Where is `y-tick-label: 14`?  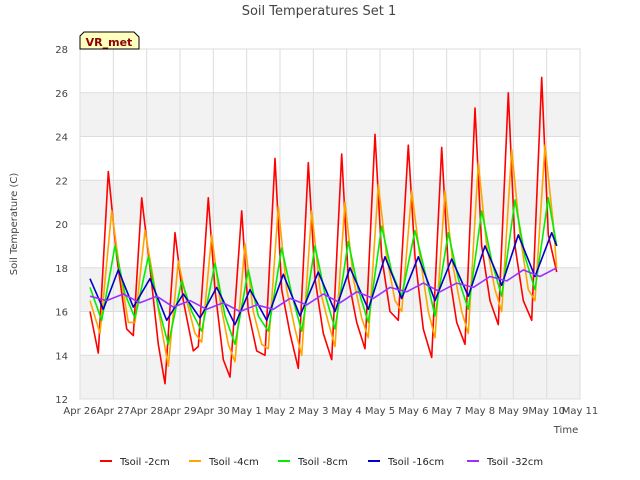
y-tick-label: 14 is located at coordinates (61, 356).